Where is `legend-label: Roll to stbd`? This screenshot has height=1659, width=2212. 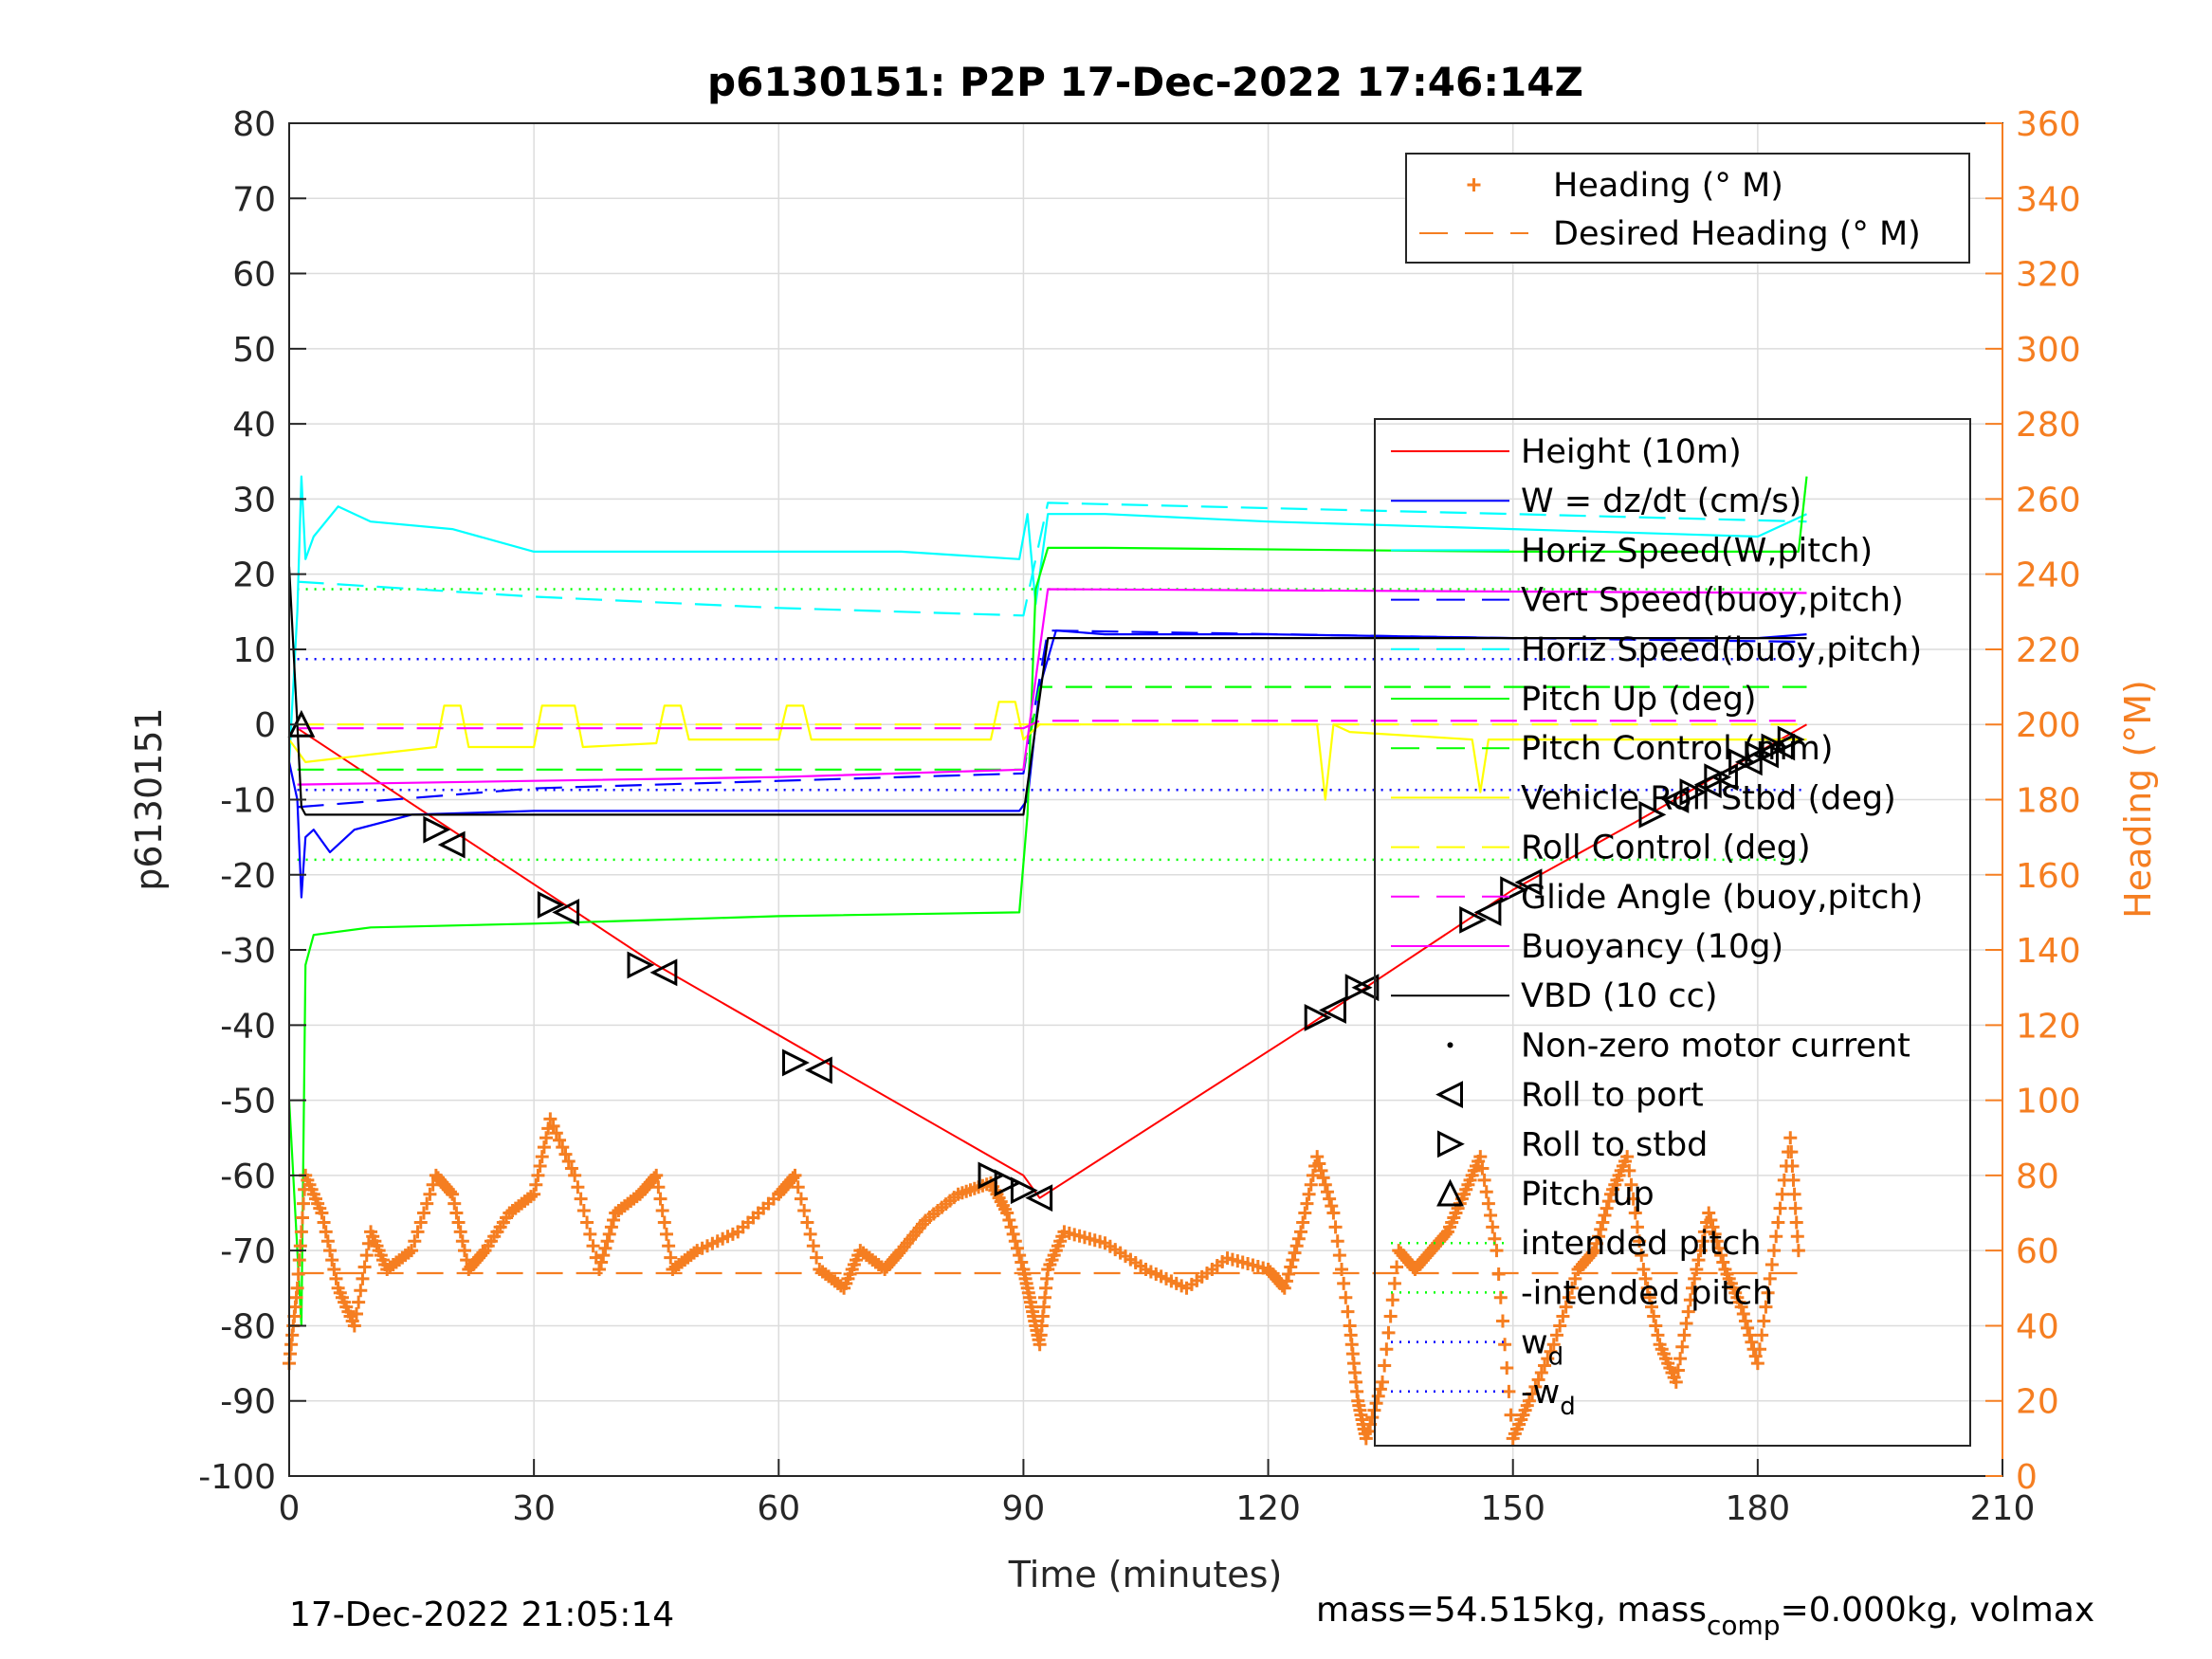
legend-label: Roll to stbd is located at coordinates (1614, 1145).